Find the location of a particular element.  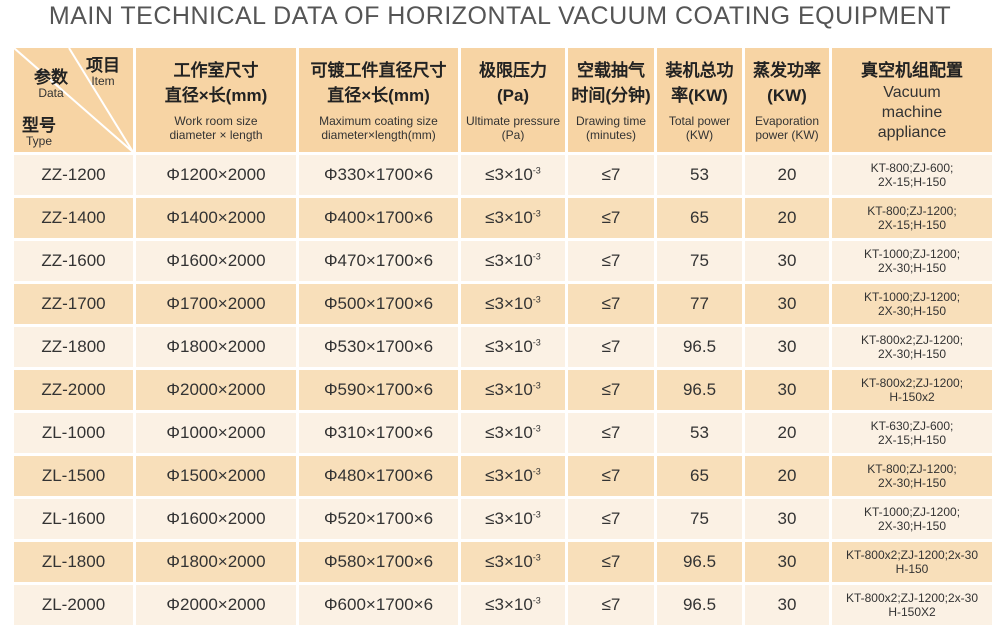

vacuum-config-cell: KT-630;ZJ-600; 2X-15;H-150 is located at coordinates (912, 433).